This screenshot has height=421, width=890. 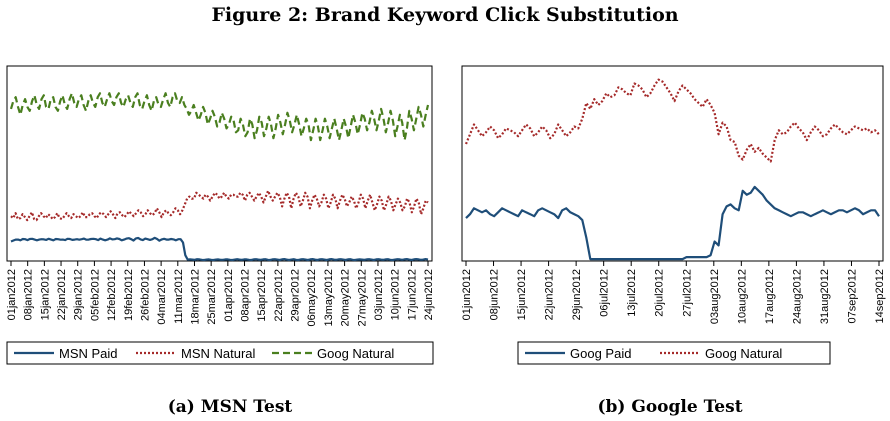 What do you see at coordinates (179, 296) in the screenshot?
I see `x-tick-label: 11mar2012` at bounding box center [179, 296].